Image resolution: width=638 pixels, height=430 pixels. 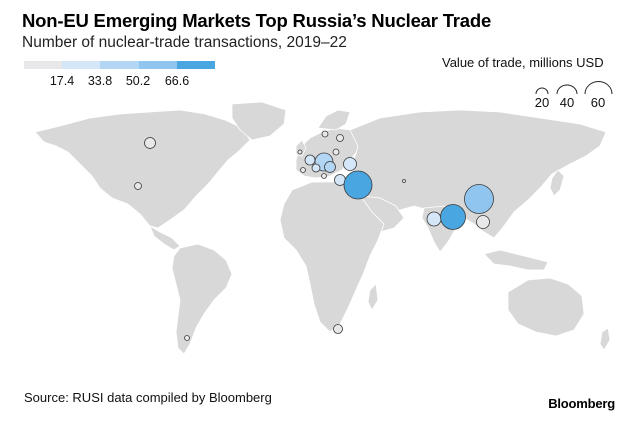 I want to click on color-legend-tick: 33.8, so click(x=100, y=81).